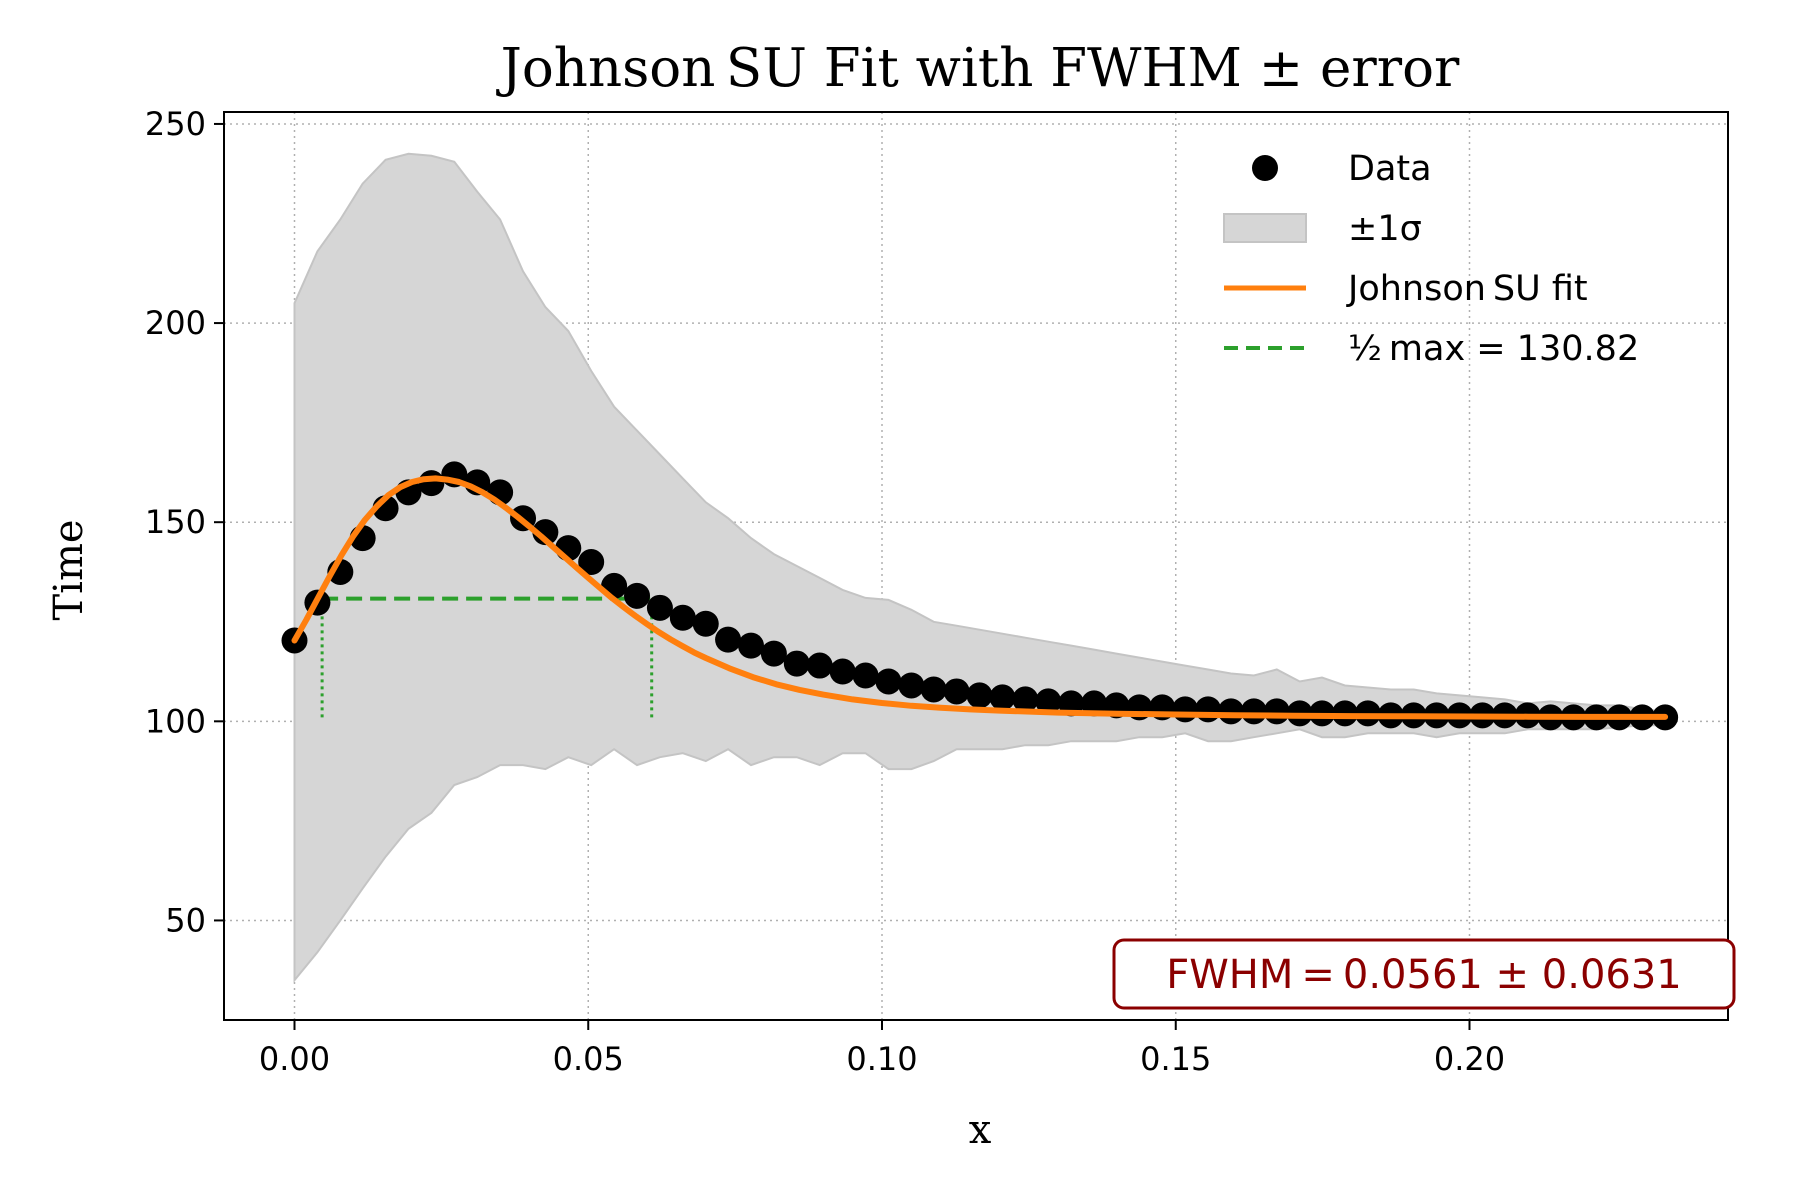 This screenshot has width=1800, height=1200. Describe the element at coordinates (881, 1059) in the screenshot. I see `x-tick-label: 0.10` at that location.